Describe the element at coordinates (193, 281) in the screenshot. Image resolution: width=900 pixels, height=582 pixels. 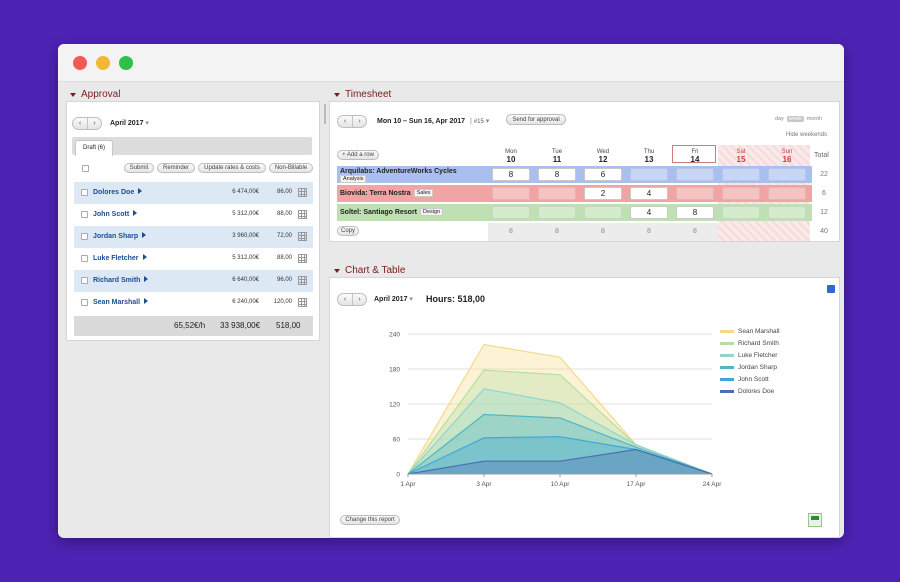
I see `approval-row: Richard Smith 6 640,00€ 96,00` at that location.